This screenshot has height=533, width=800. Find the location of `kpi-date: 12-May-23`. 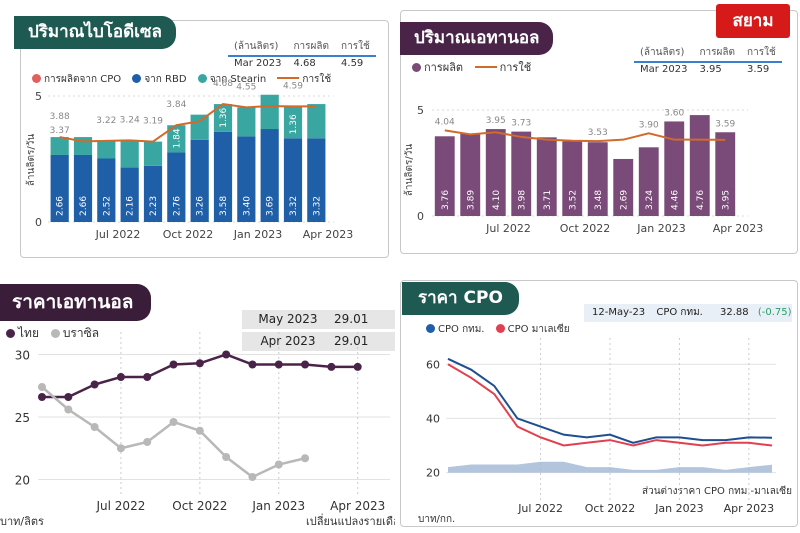

kpi-date: 12-May-23 is located at coordinates (619, 312).